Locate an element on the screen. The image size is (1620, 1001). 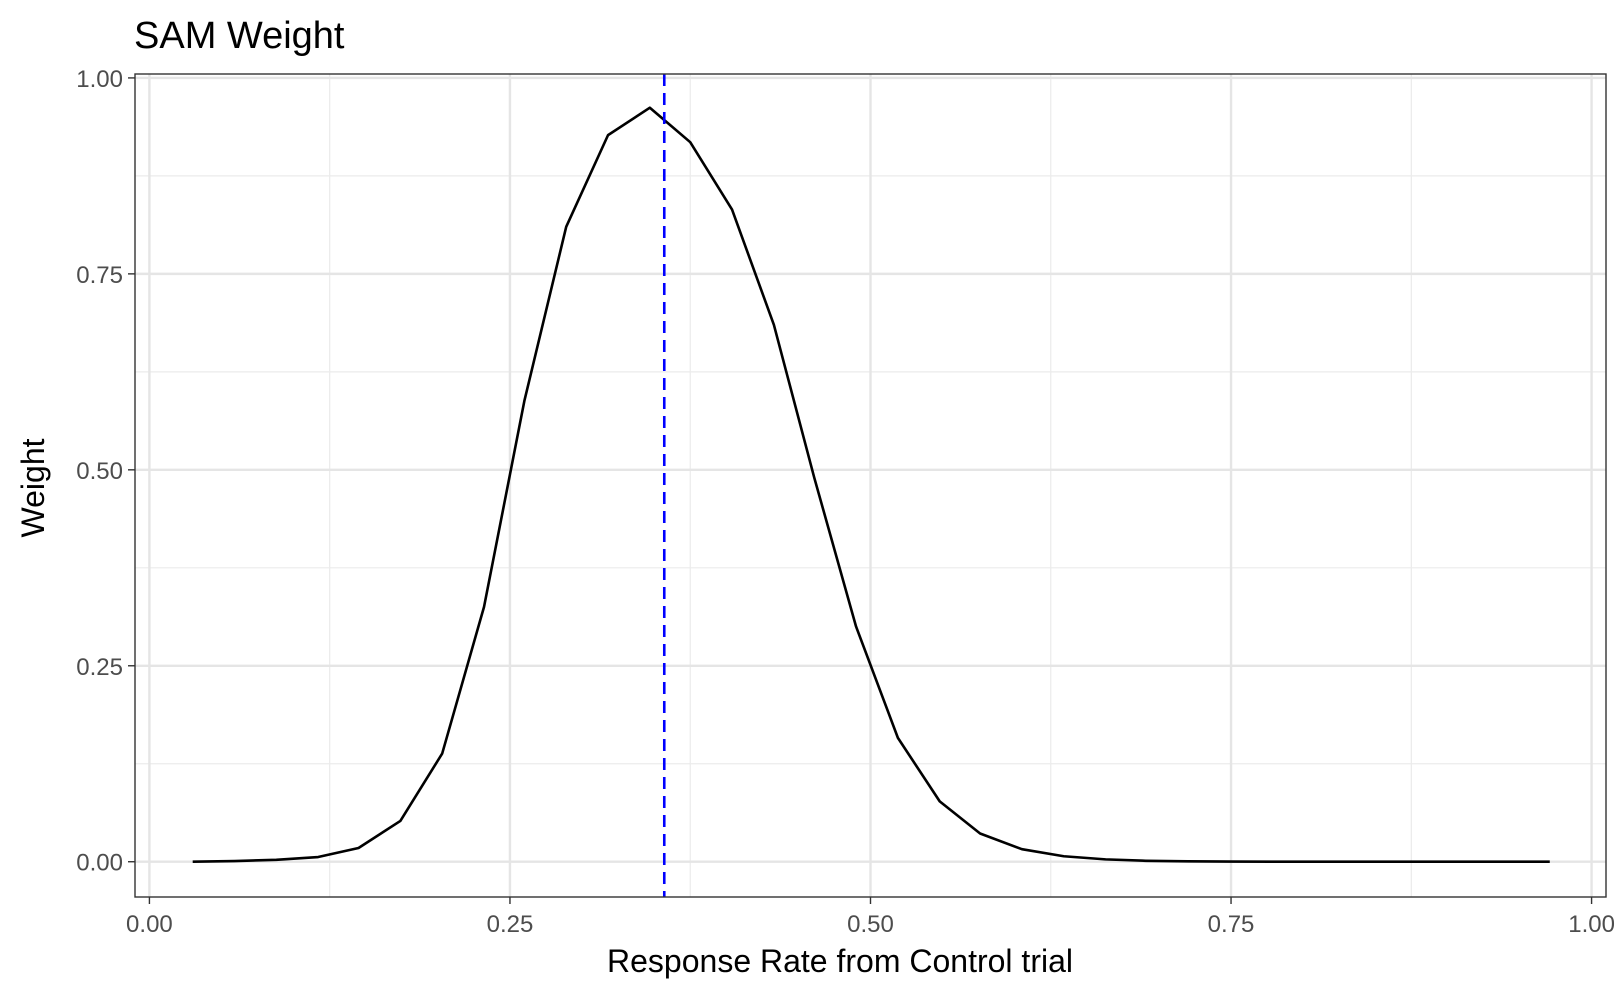
x-tick-label: 0.25 is located at coordinates (510, 924).